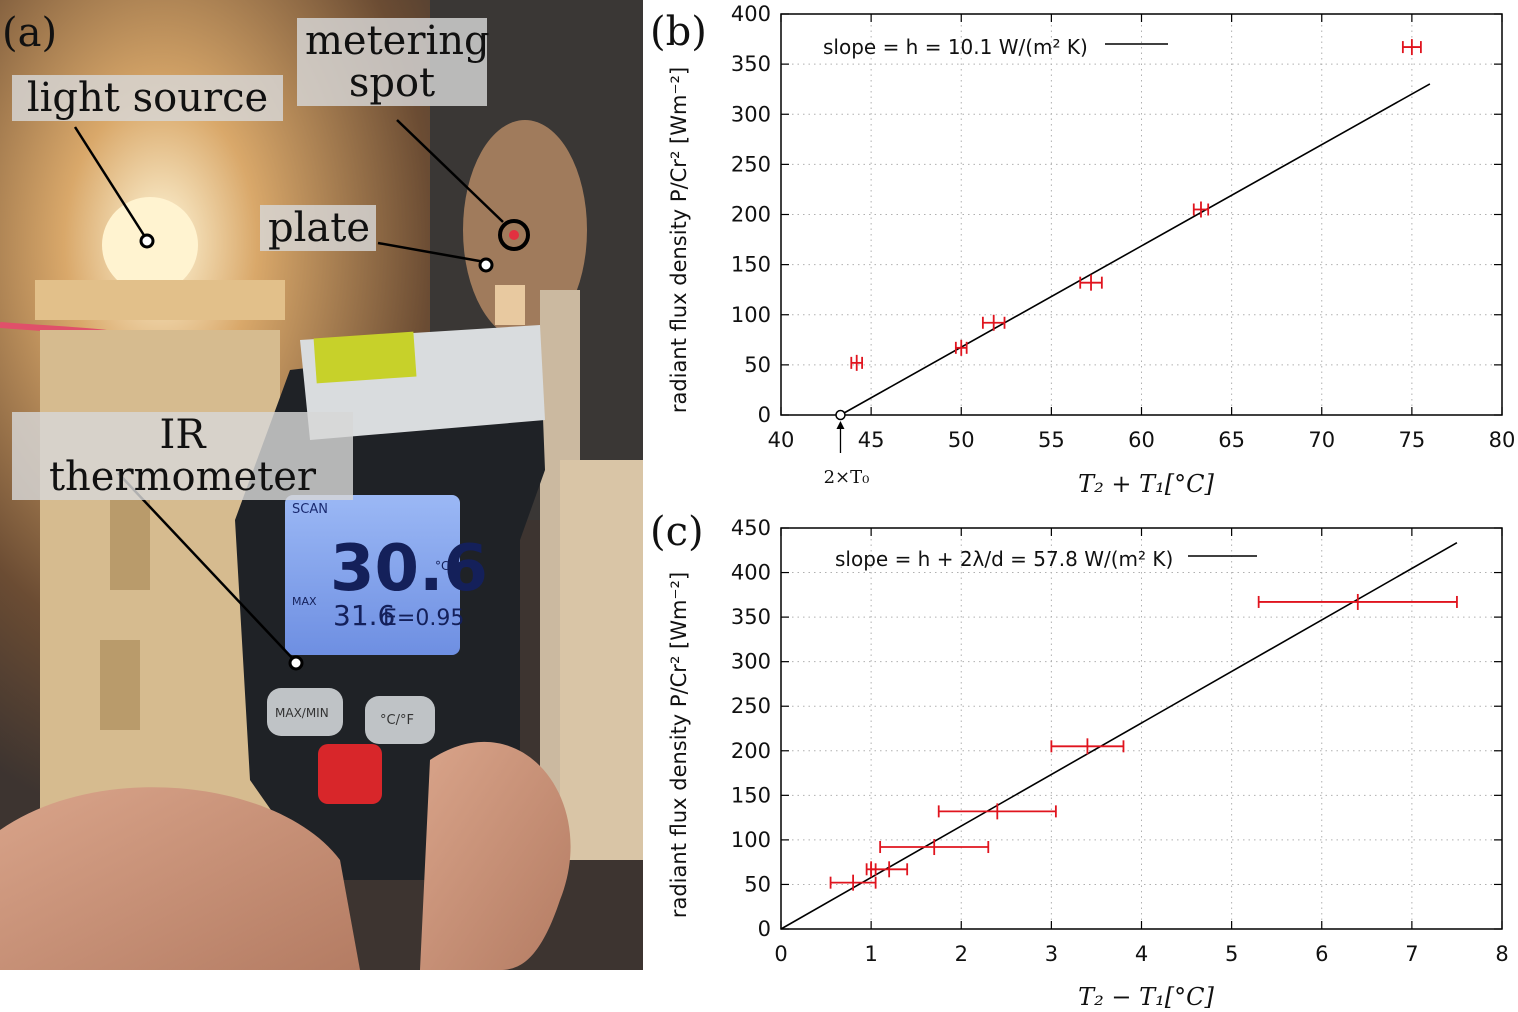 This screenshot has height=1012, width=1518. I want to click on callout-metering-line2: spot, so click(392, 83).